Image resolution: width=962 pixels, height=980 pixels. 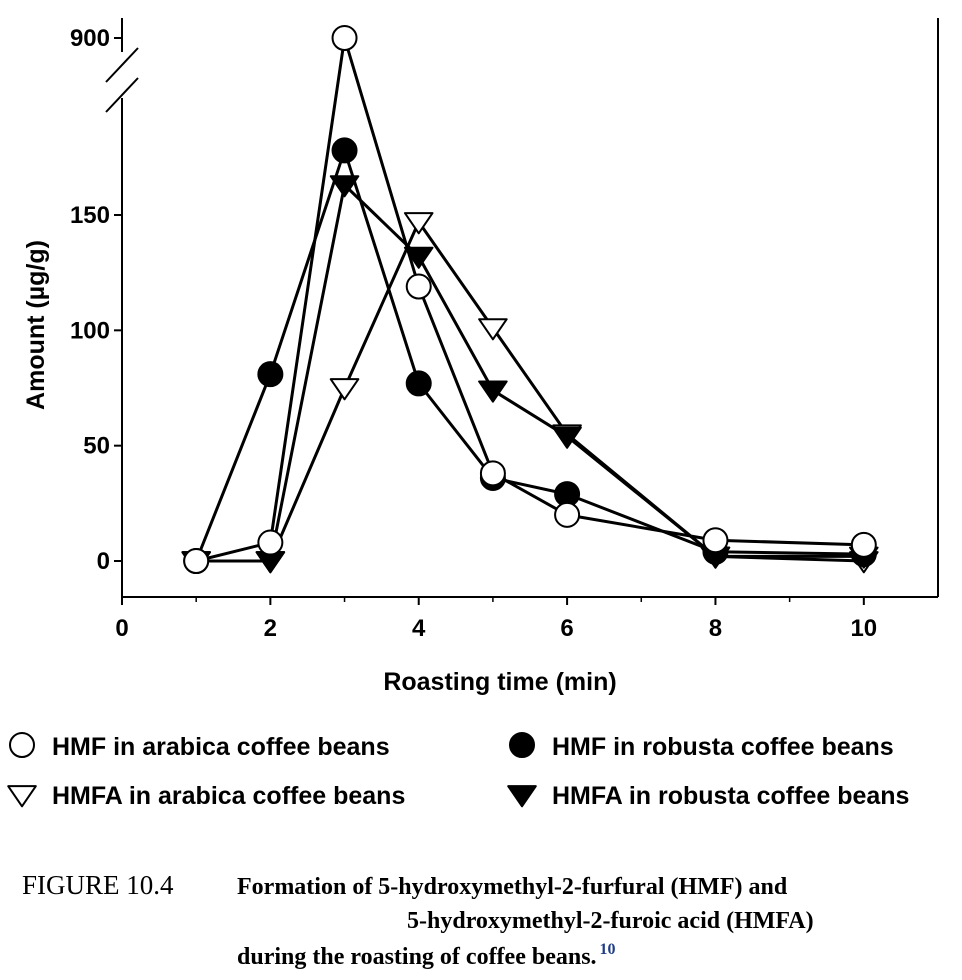 What do you see at coordinates (122, 95) in the screenshot?
I see `axis-break-mark-lower` at bounding box center [122, 95].